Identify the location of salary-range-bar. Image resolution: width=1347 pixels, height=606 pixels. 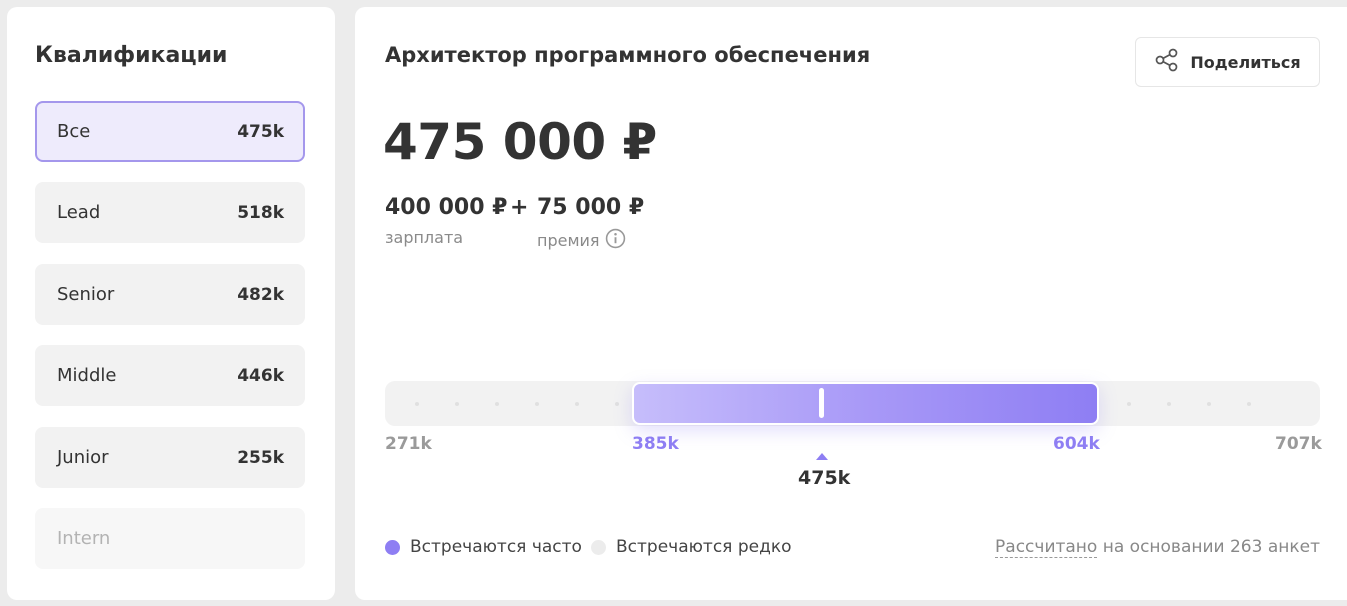
(865, 403).